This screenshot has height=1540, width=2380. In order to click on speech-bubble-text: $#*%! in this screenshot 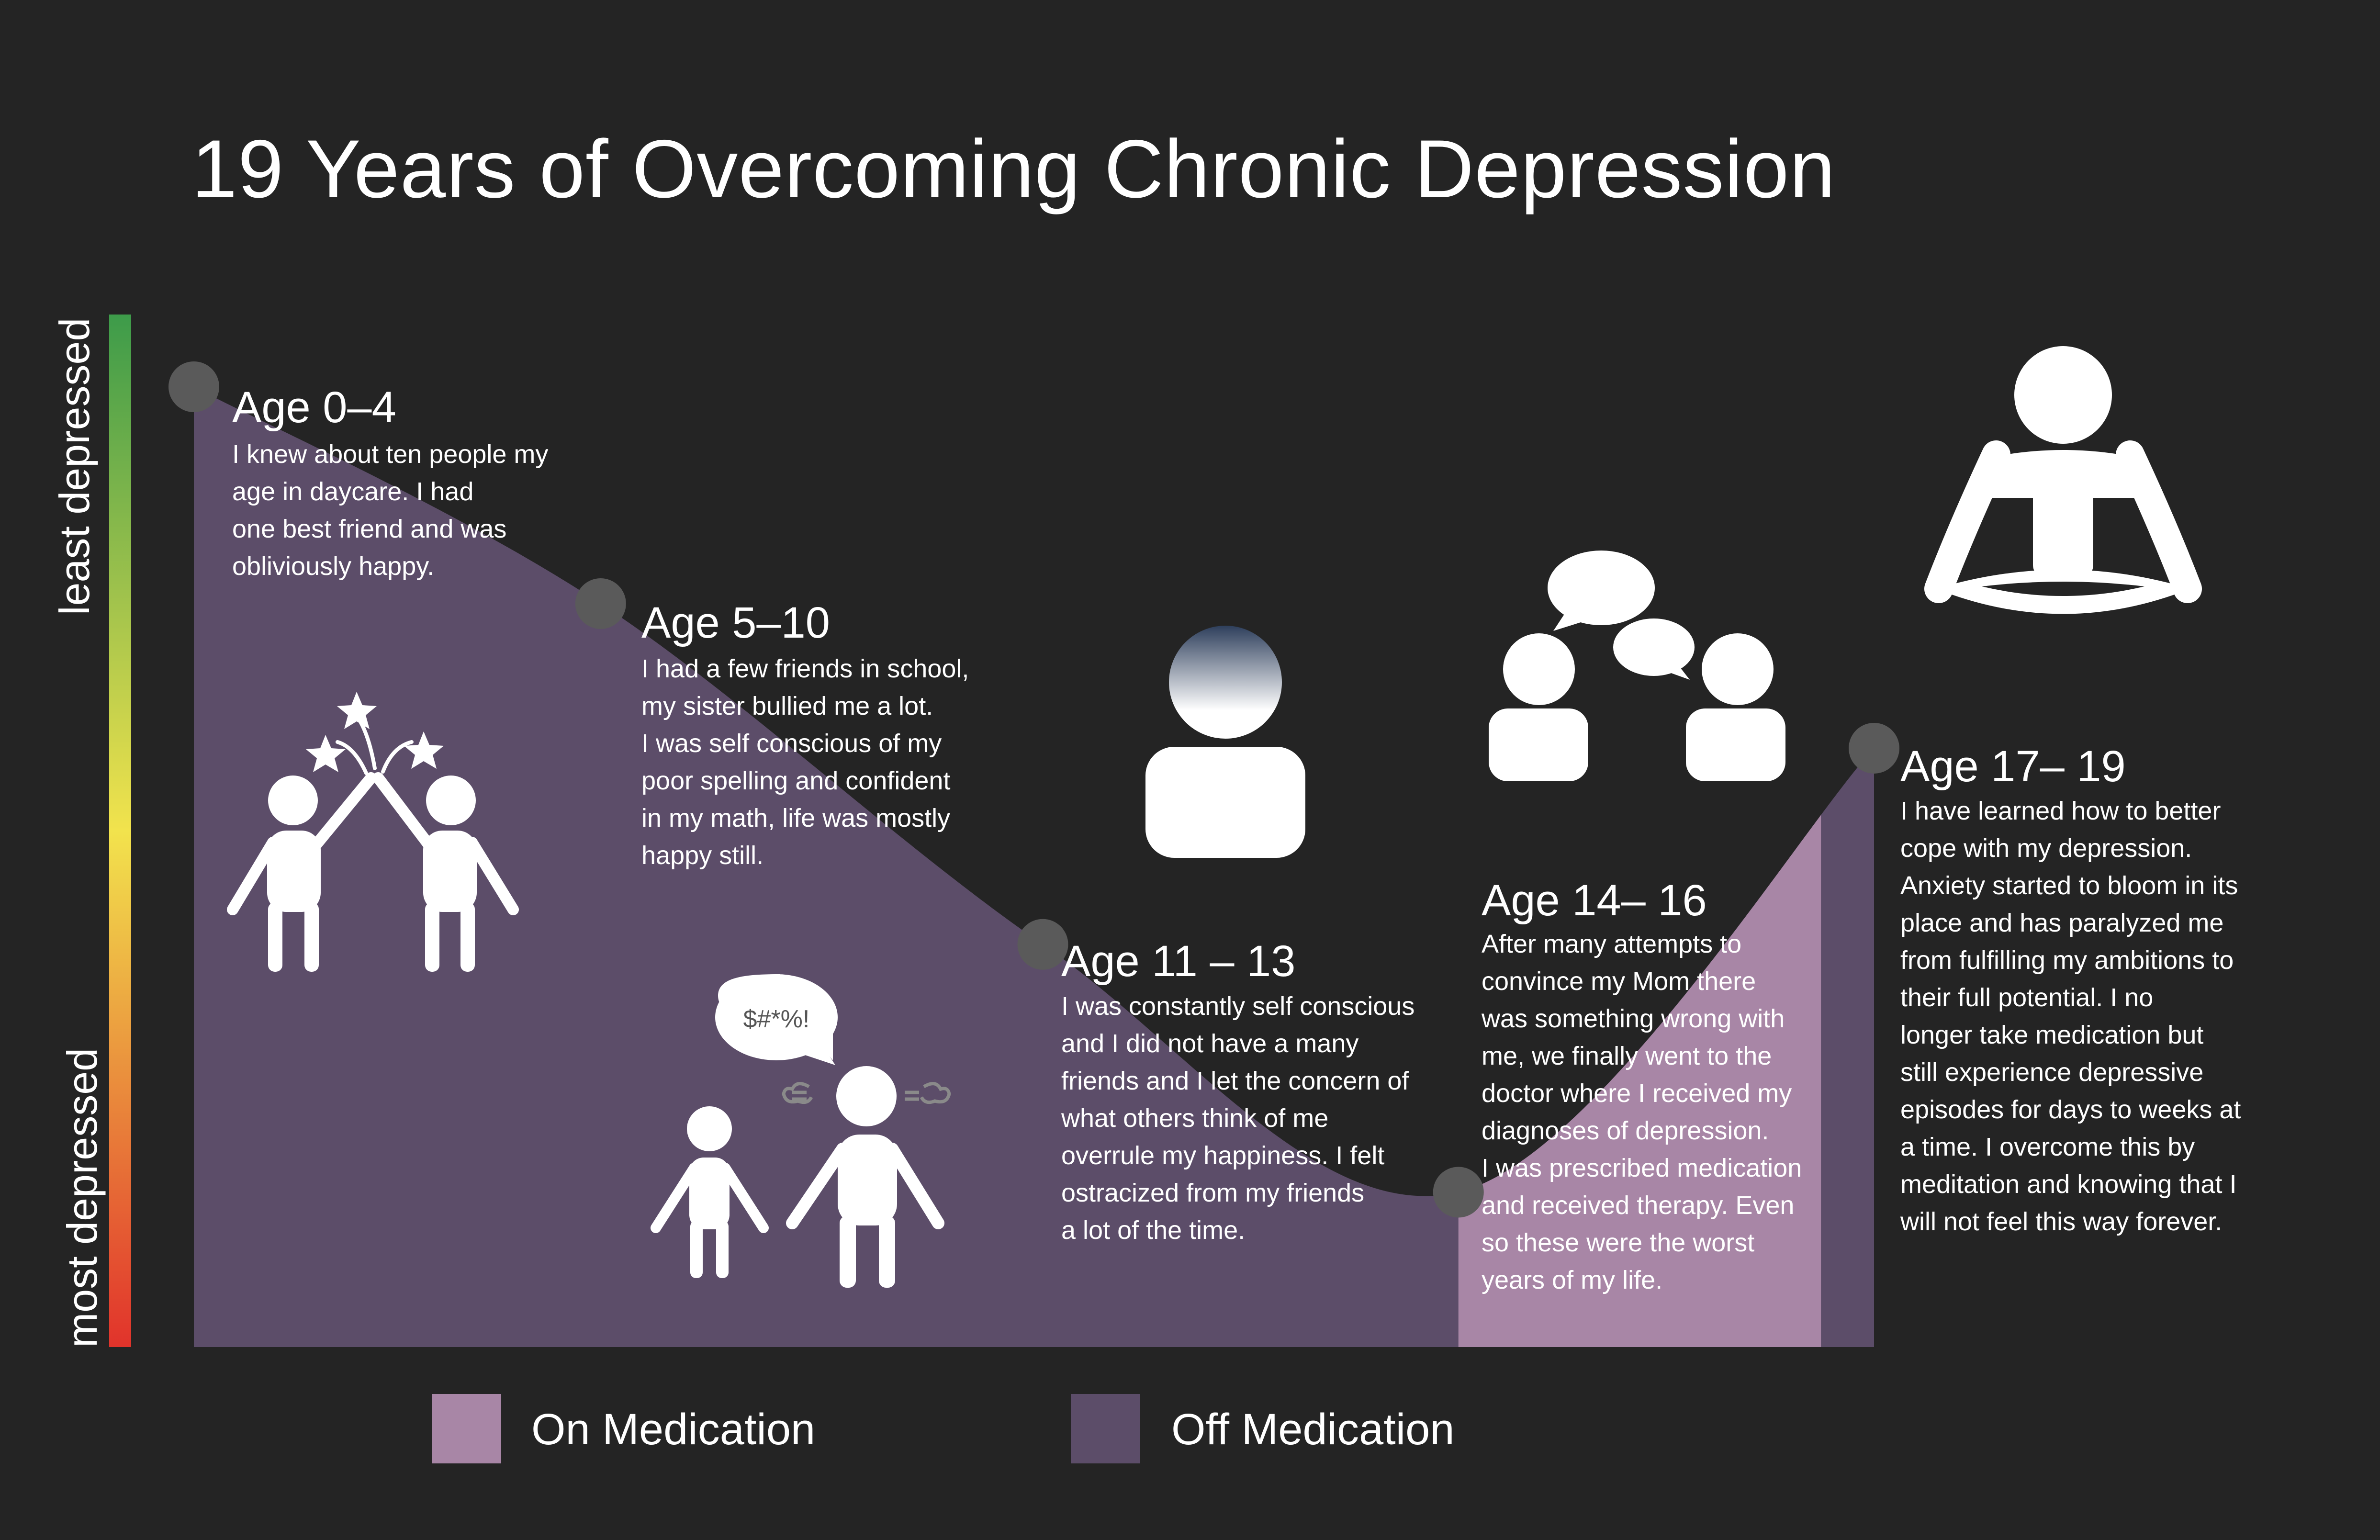, I will do `click(777, 1019)`.